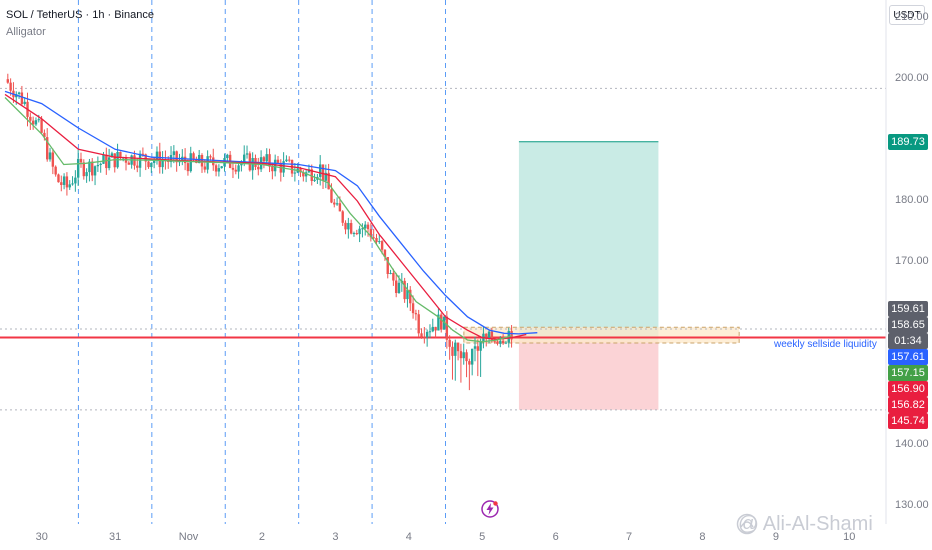 This screenshot has width=932, height=550. Describe the element at coordinates (41, 537) in the screenshot. I see `time-tick-label: 30` at that location.